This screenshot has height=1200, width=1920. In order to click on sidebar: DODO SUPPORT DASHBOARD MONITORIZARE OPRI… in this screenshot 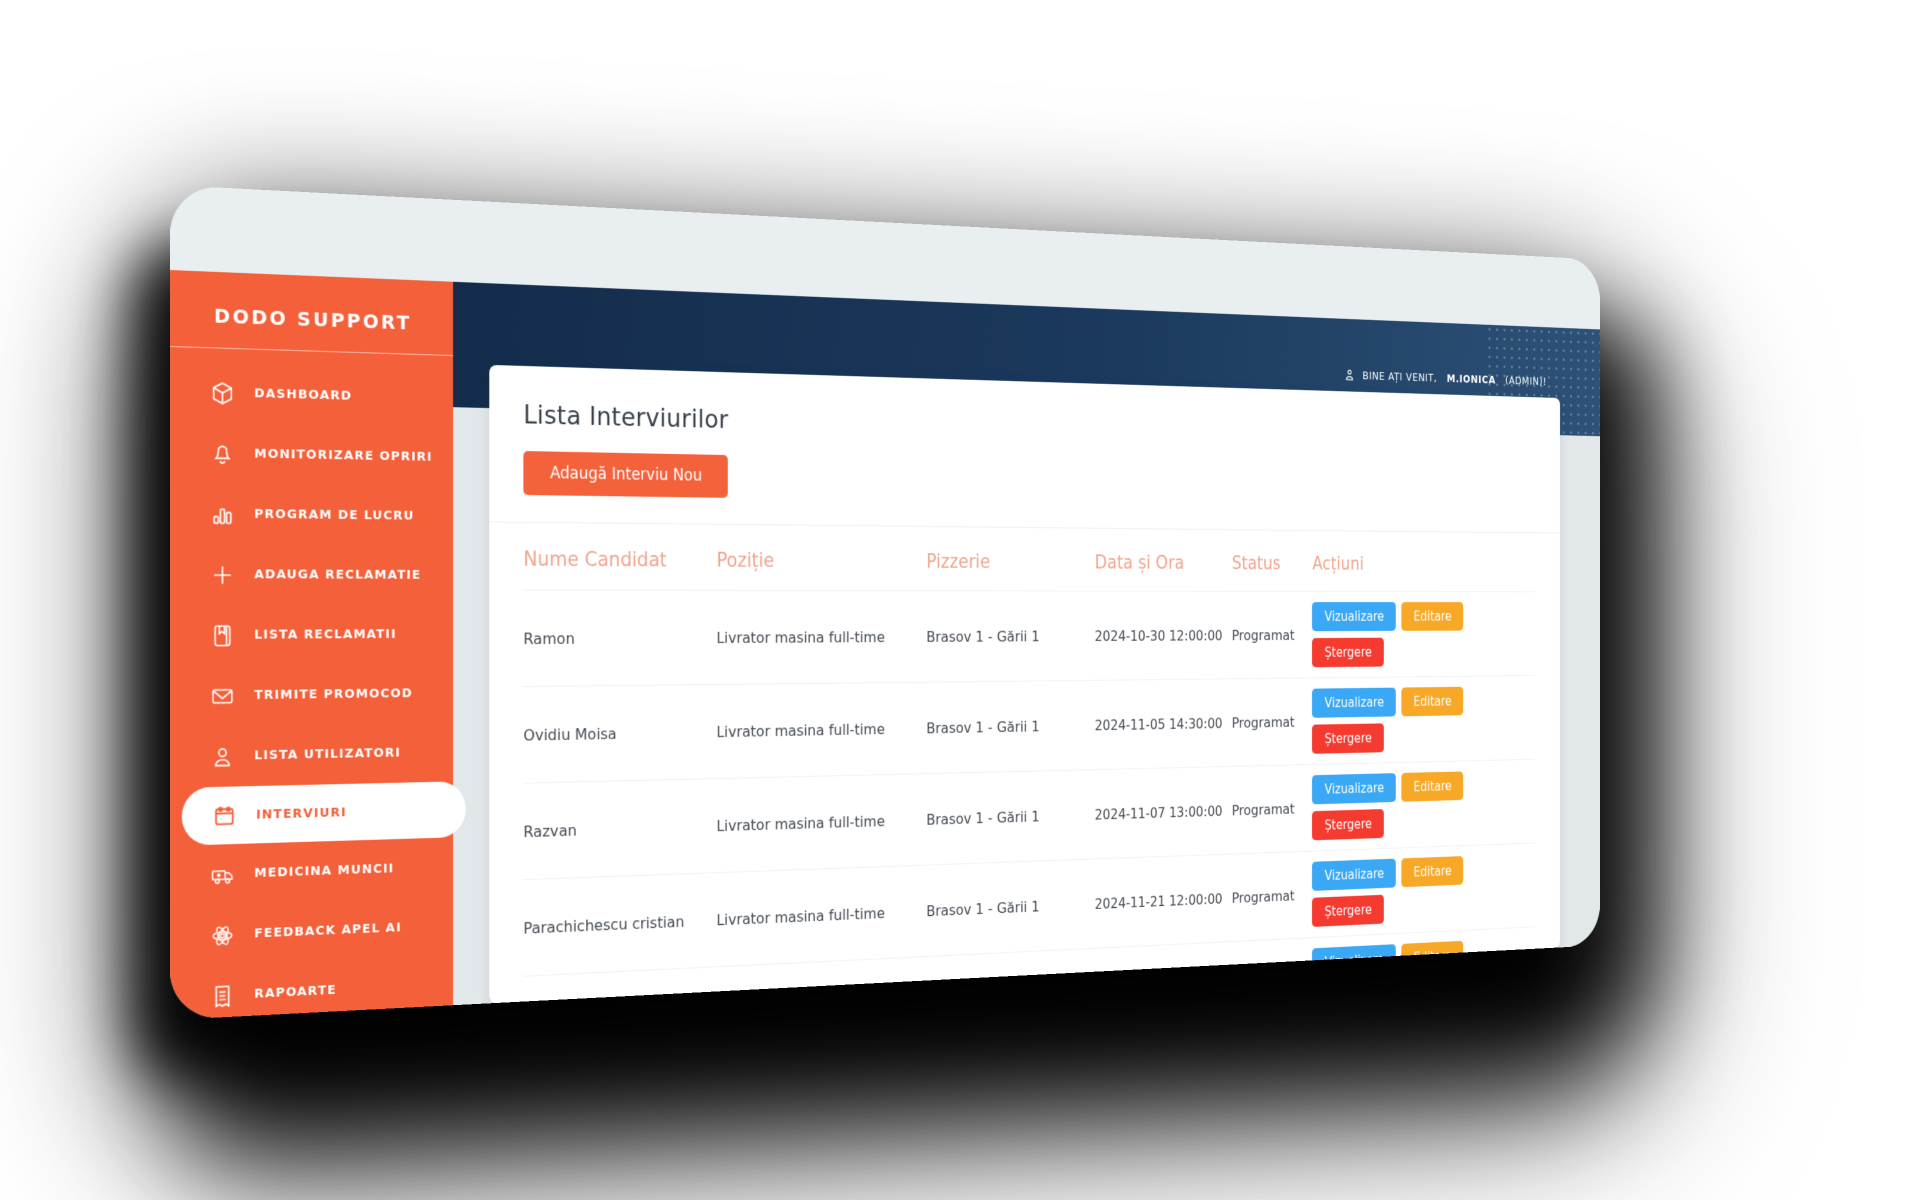, I will do `click(318, 645)`.